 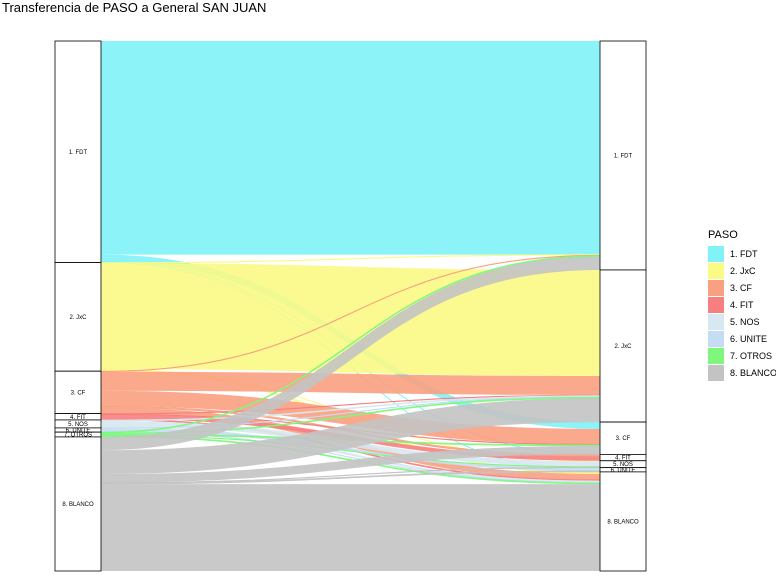 I want to click on legend-item: 8. BLANCO, so click(x=742, y=372).